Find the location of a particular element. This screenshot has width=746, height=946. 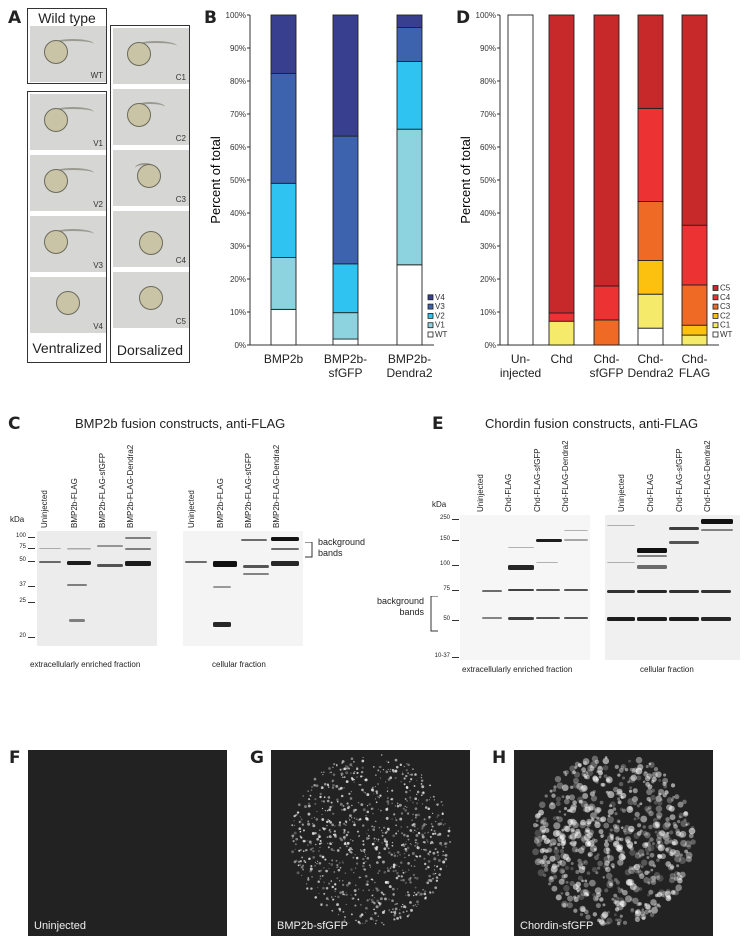

category-label-line1: BMP2b- is located at coordinates (345, 359).